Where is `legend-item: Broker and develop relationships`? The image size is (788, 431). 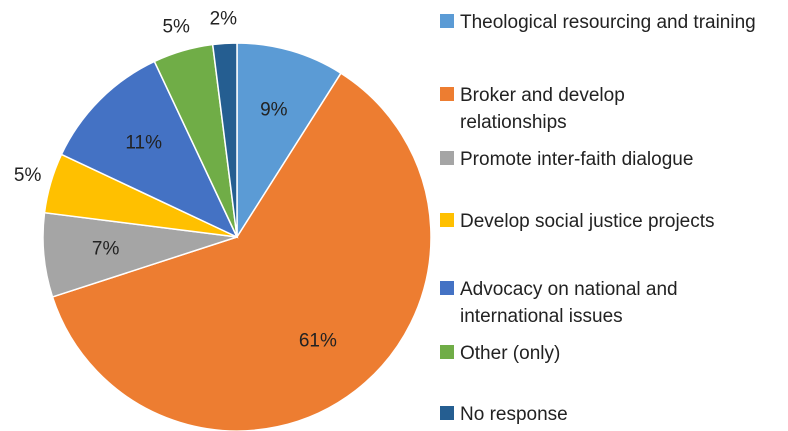 legend-item: Broker and develop relationships is located at coordinates (550, 109).